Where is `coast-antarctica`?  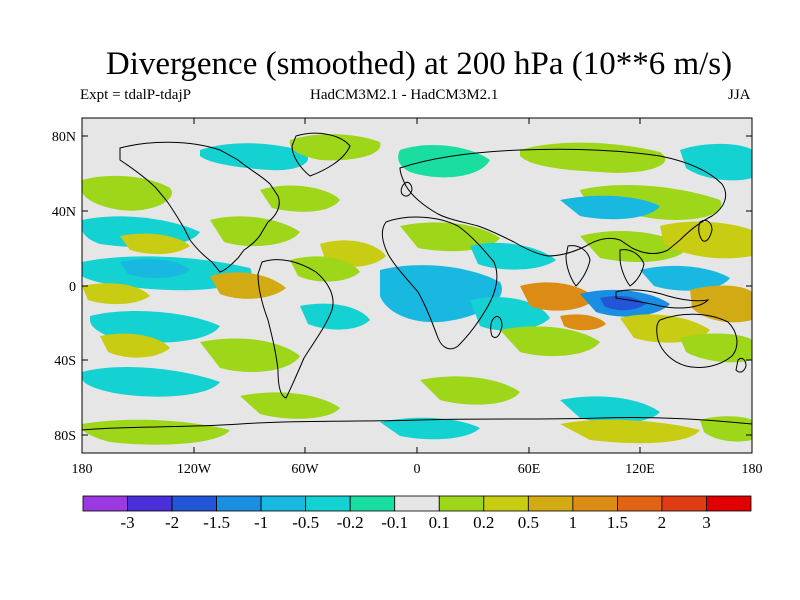 coast-antarctica is located at coordinates (417, 423).